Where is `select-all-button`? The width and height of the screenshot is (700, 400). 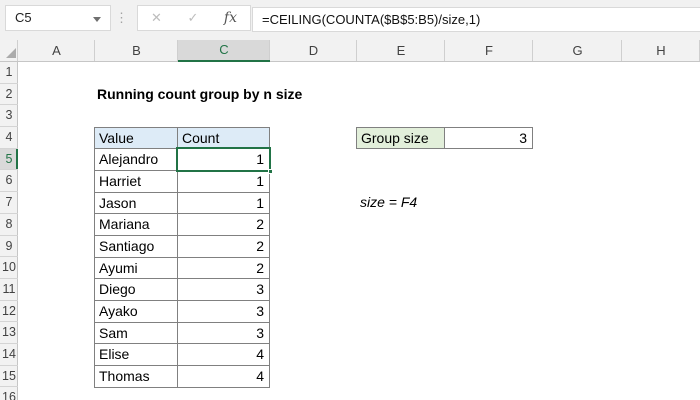
select-all-button is located at coordinates (9, 51).